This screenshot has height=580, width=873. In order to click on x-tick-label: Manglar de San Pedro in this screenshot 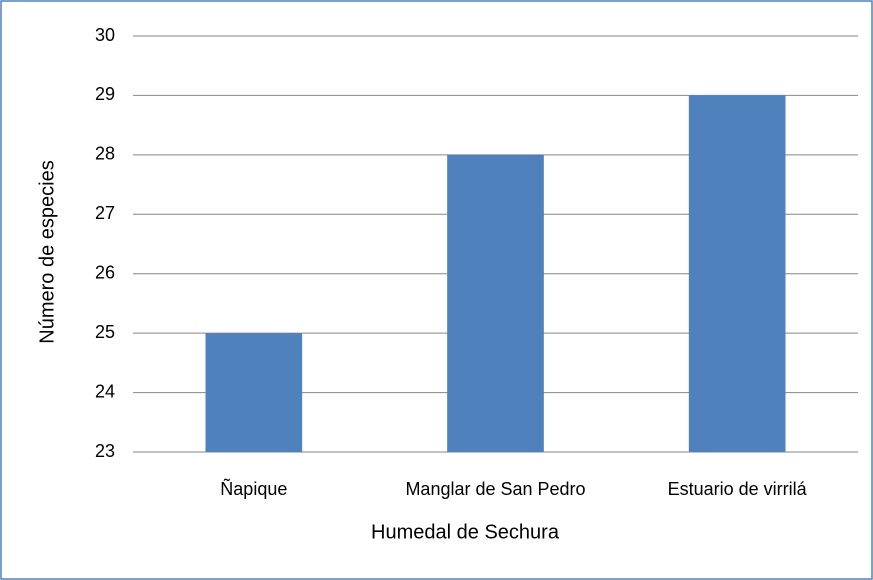, I will do `click(495, 489)`.